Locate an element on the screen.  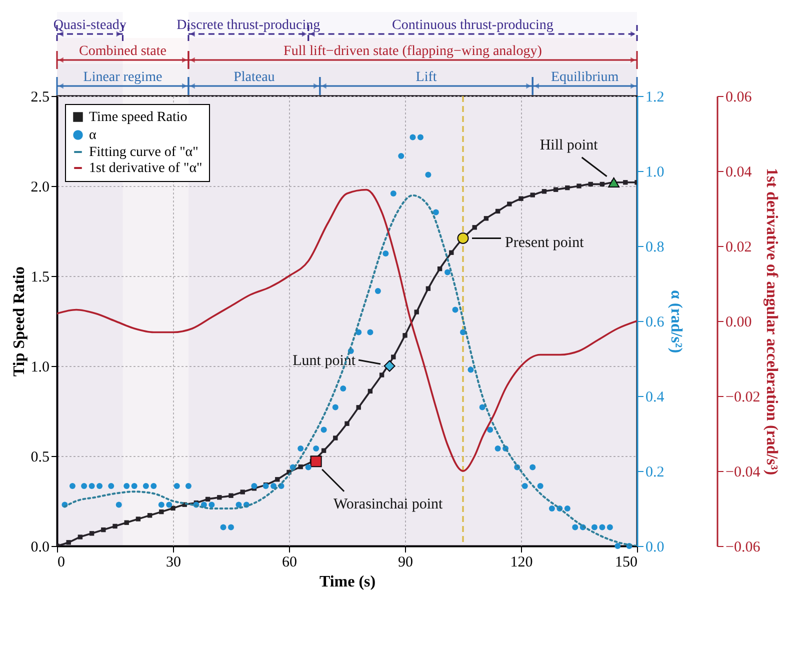
y2-tick-label: 1.2 is located at coordinates (655, 98).